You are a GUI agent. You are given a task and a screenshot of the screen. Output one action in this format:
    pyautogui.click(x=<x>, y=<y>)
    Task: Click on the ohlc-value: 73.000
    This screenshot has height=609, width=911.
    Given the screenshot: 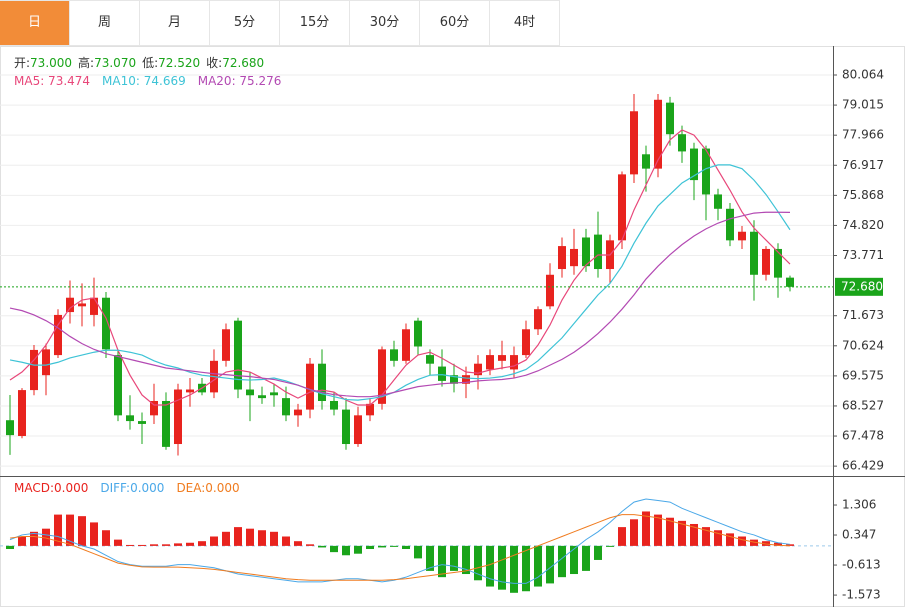 What is the action you would take?
    pyautogui.click(x=51, y=63)
    